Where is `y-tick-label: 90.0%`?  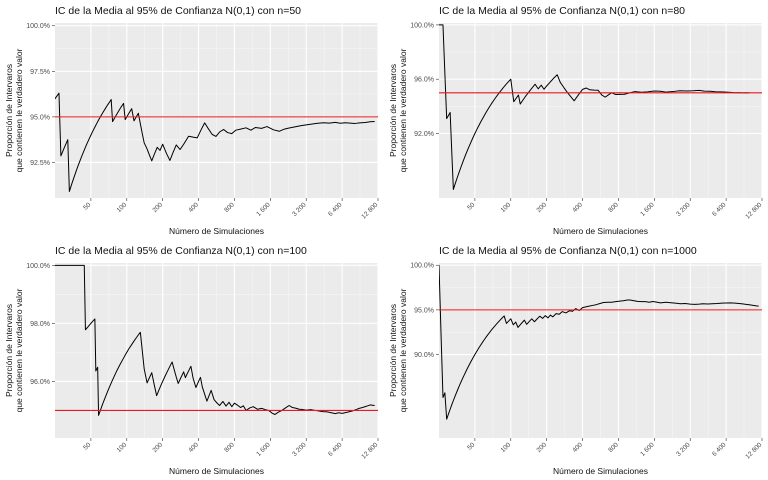
y-tick-label: 90.0% is located at coordinates (424, 355).